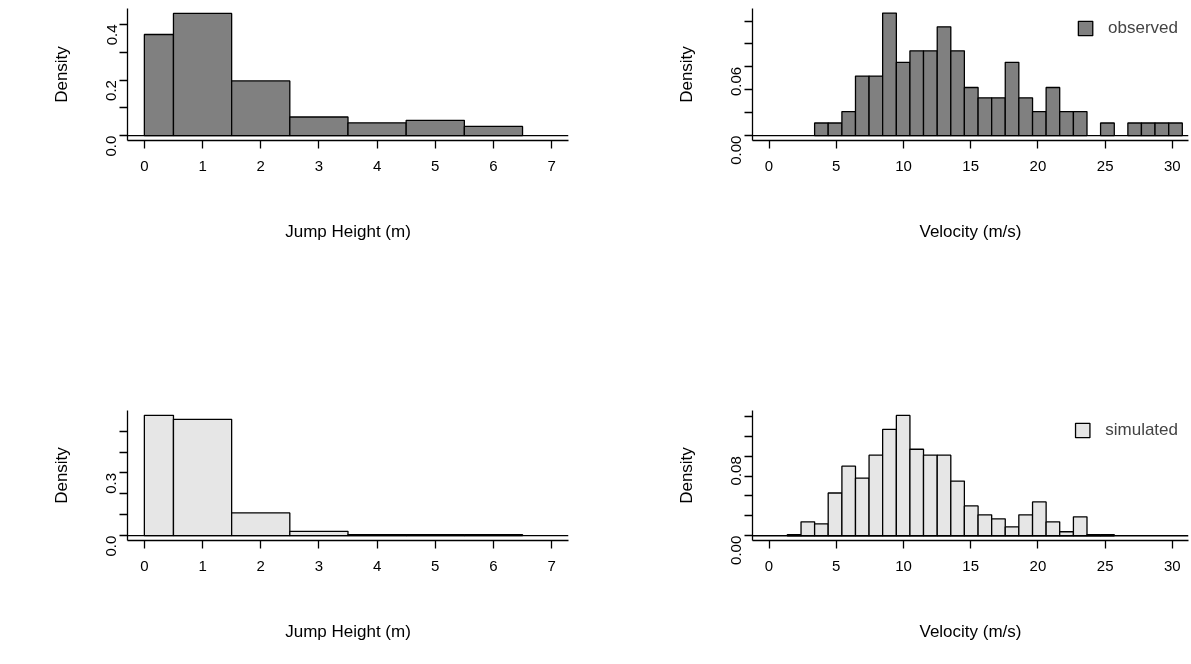 This screenshot has width=1191, height=664. I want to click on legend-label: observed, so click(1143, 28).